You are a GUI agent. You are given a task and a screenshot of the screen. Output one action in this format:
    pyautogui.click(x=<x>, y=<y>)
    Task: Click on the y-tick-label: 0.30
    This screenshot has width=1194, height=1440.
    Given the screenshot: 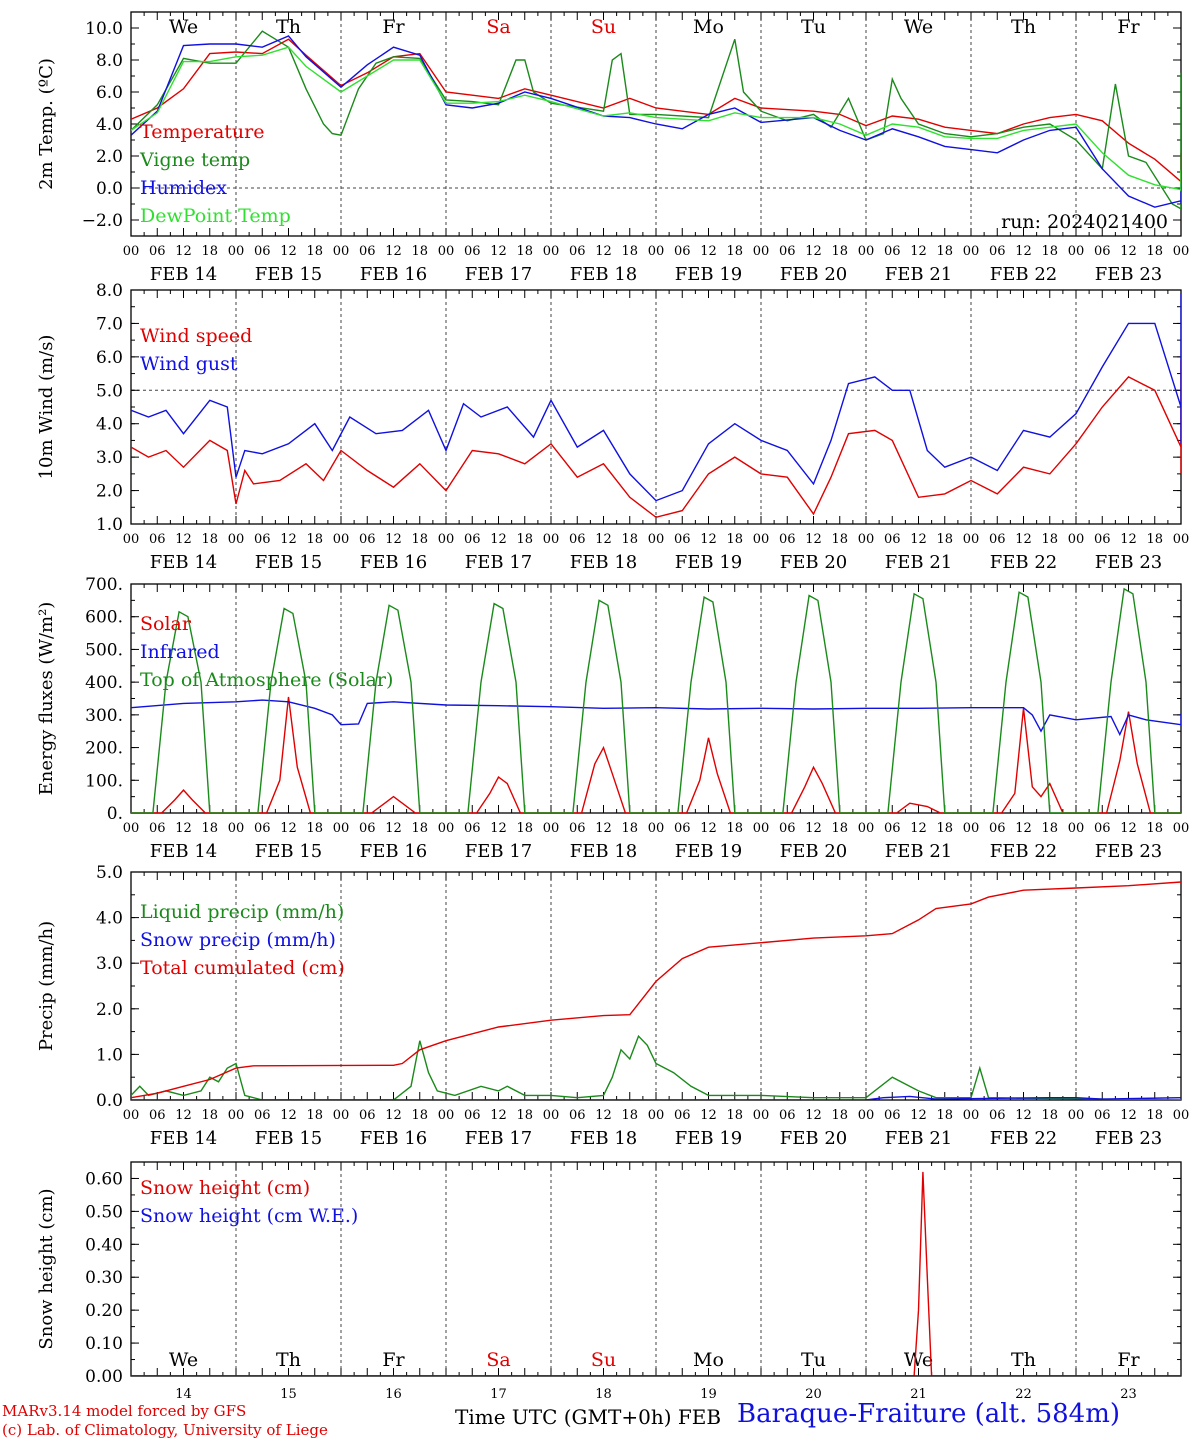 What is the action you would take?
    pyautogui.click(x=104, y=1278)
    